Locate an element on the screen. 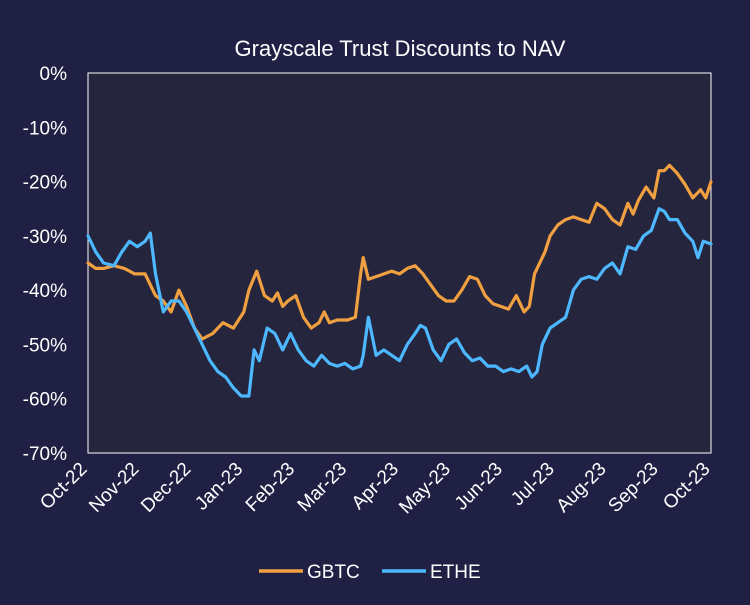 This screenshot has width=750, height=605. x-tick-label: May-23 is located at coordinates (425, 489).